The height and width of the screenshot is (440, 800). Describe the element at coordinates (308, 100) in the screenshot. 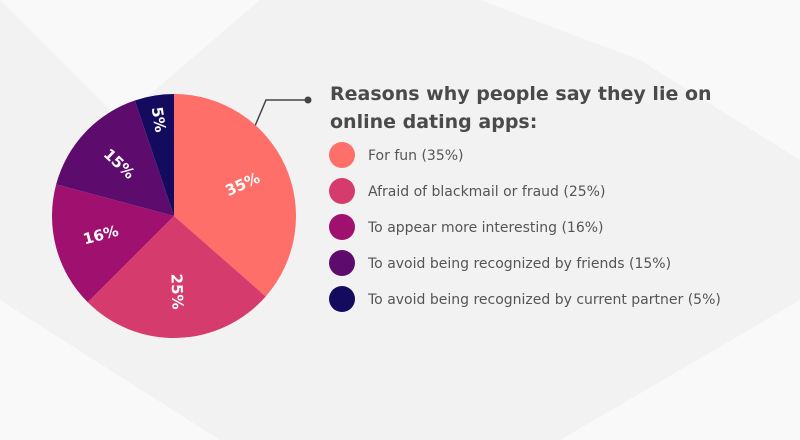

I see `pointer-dot` at that location.